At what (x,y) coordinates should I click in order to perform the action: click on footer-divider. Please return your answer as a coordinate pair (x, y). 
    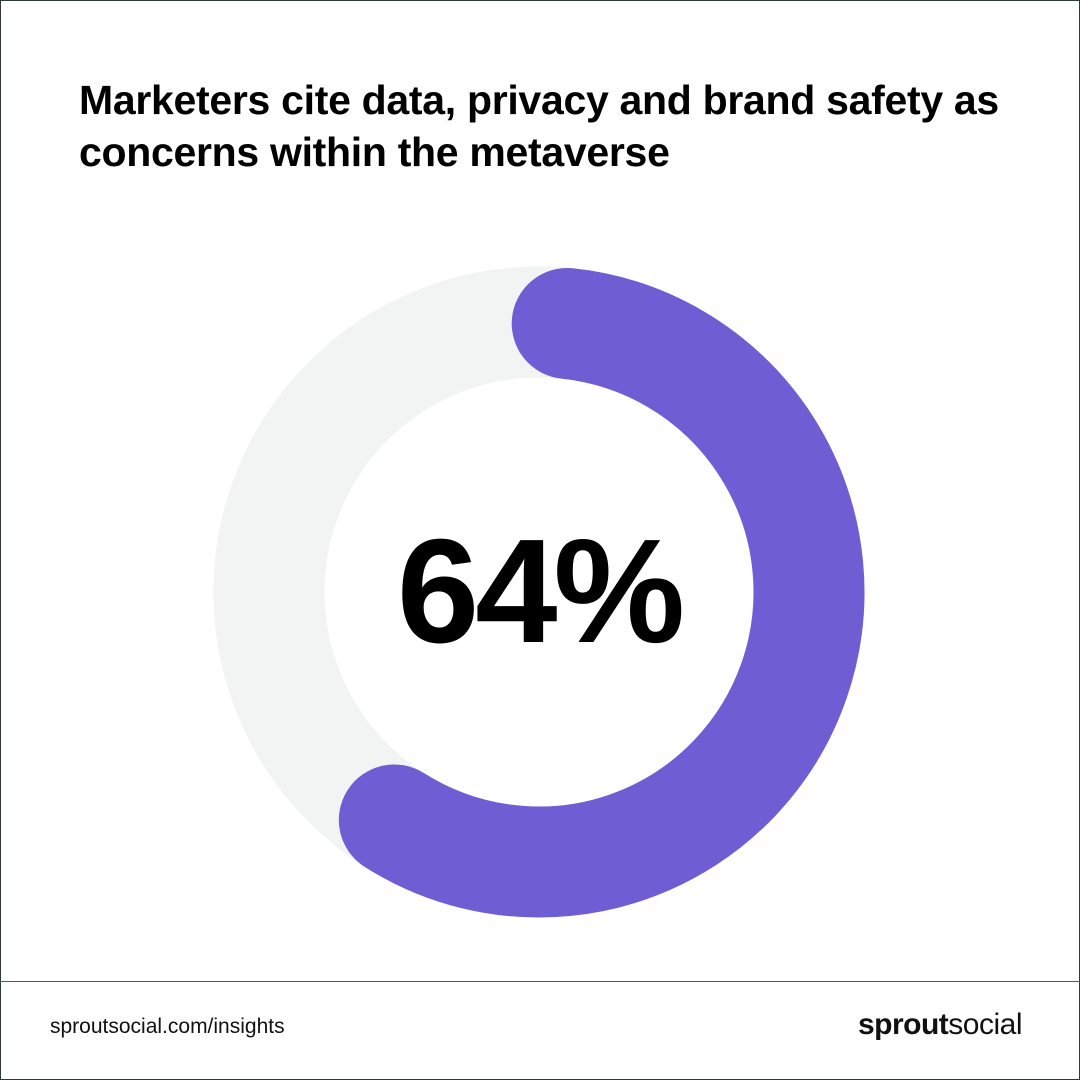
    Looking at the image, I should click on (540, 981).